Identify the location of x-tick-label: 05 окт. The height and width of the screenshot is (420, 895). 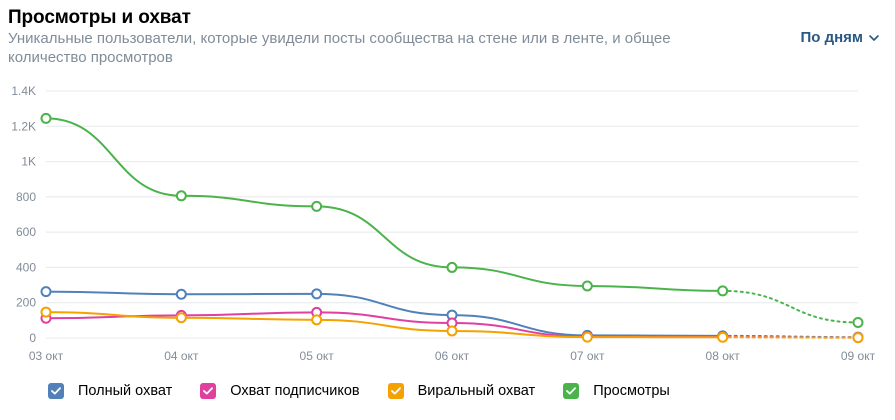
(317, 356).